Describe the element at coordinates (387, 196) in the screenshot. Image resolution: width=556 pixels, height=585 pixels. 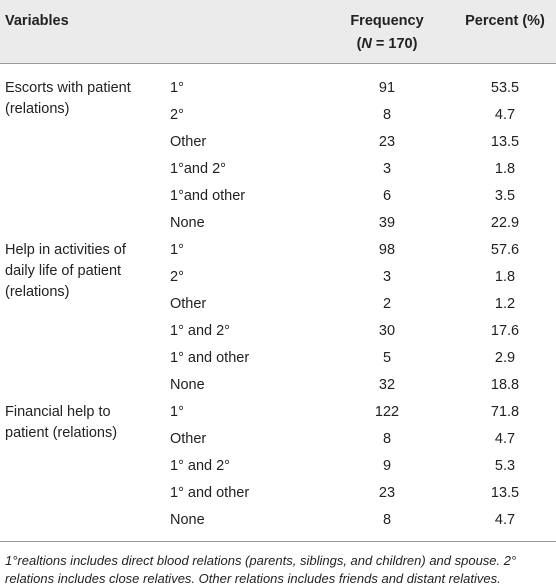
I see `frequency: 6` at that location.